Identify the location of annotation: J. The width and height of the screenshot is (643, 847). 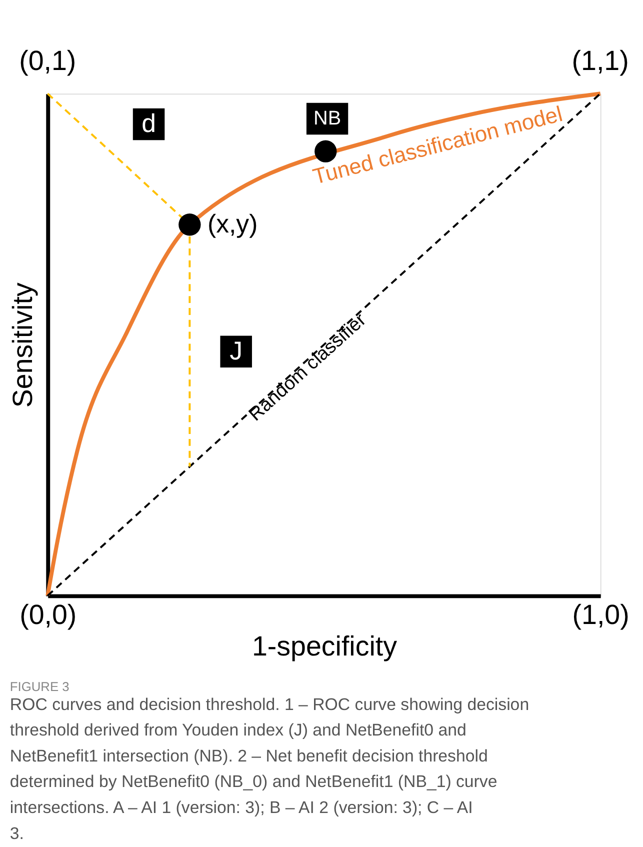
(236, 352).